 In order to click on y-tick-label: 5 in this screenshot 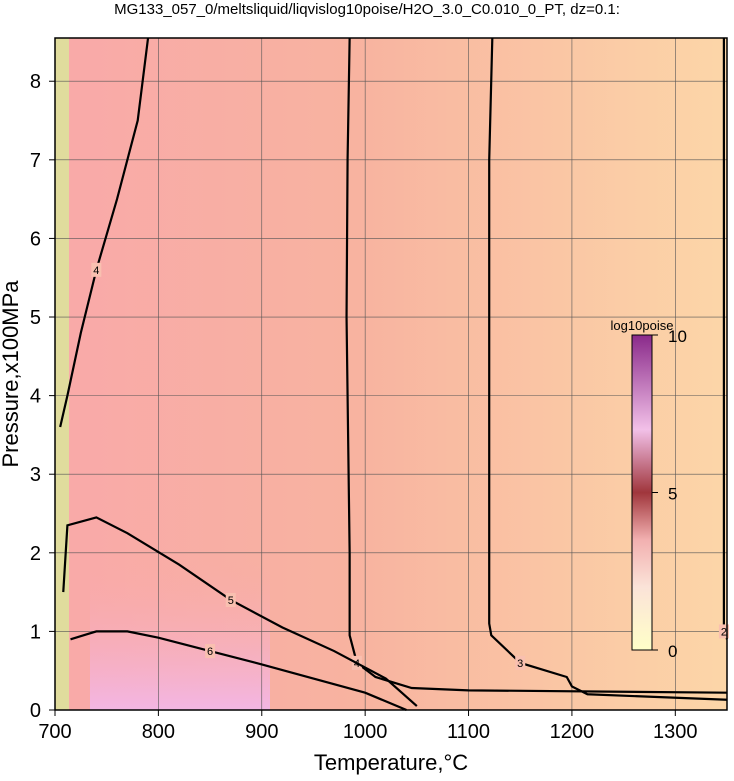, I will do `click(35, 318)`.